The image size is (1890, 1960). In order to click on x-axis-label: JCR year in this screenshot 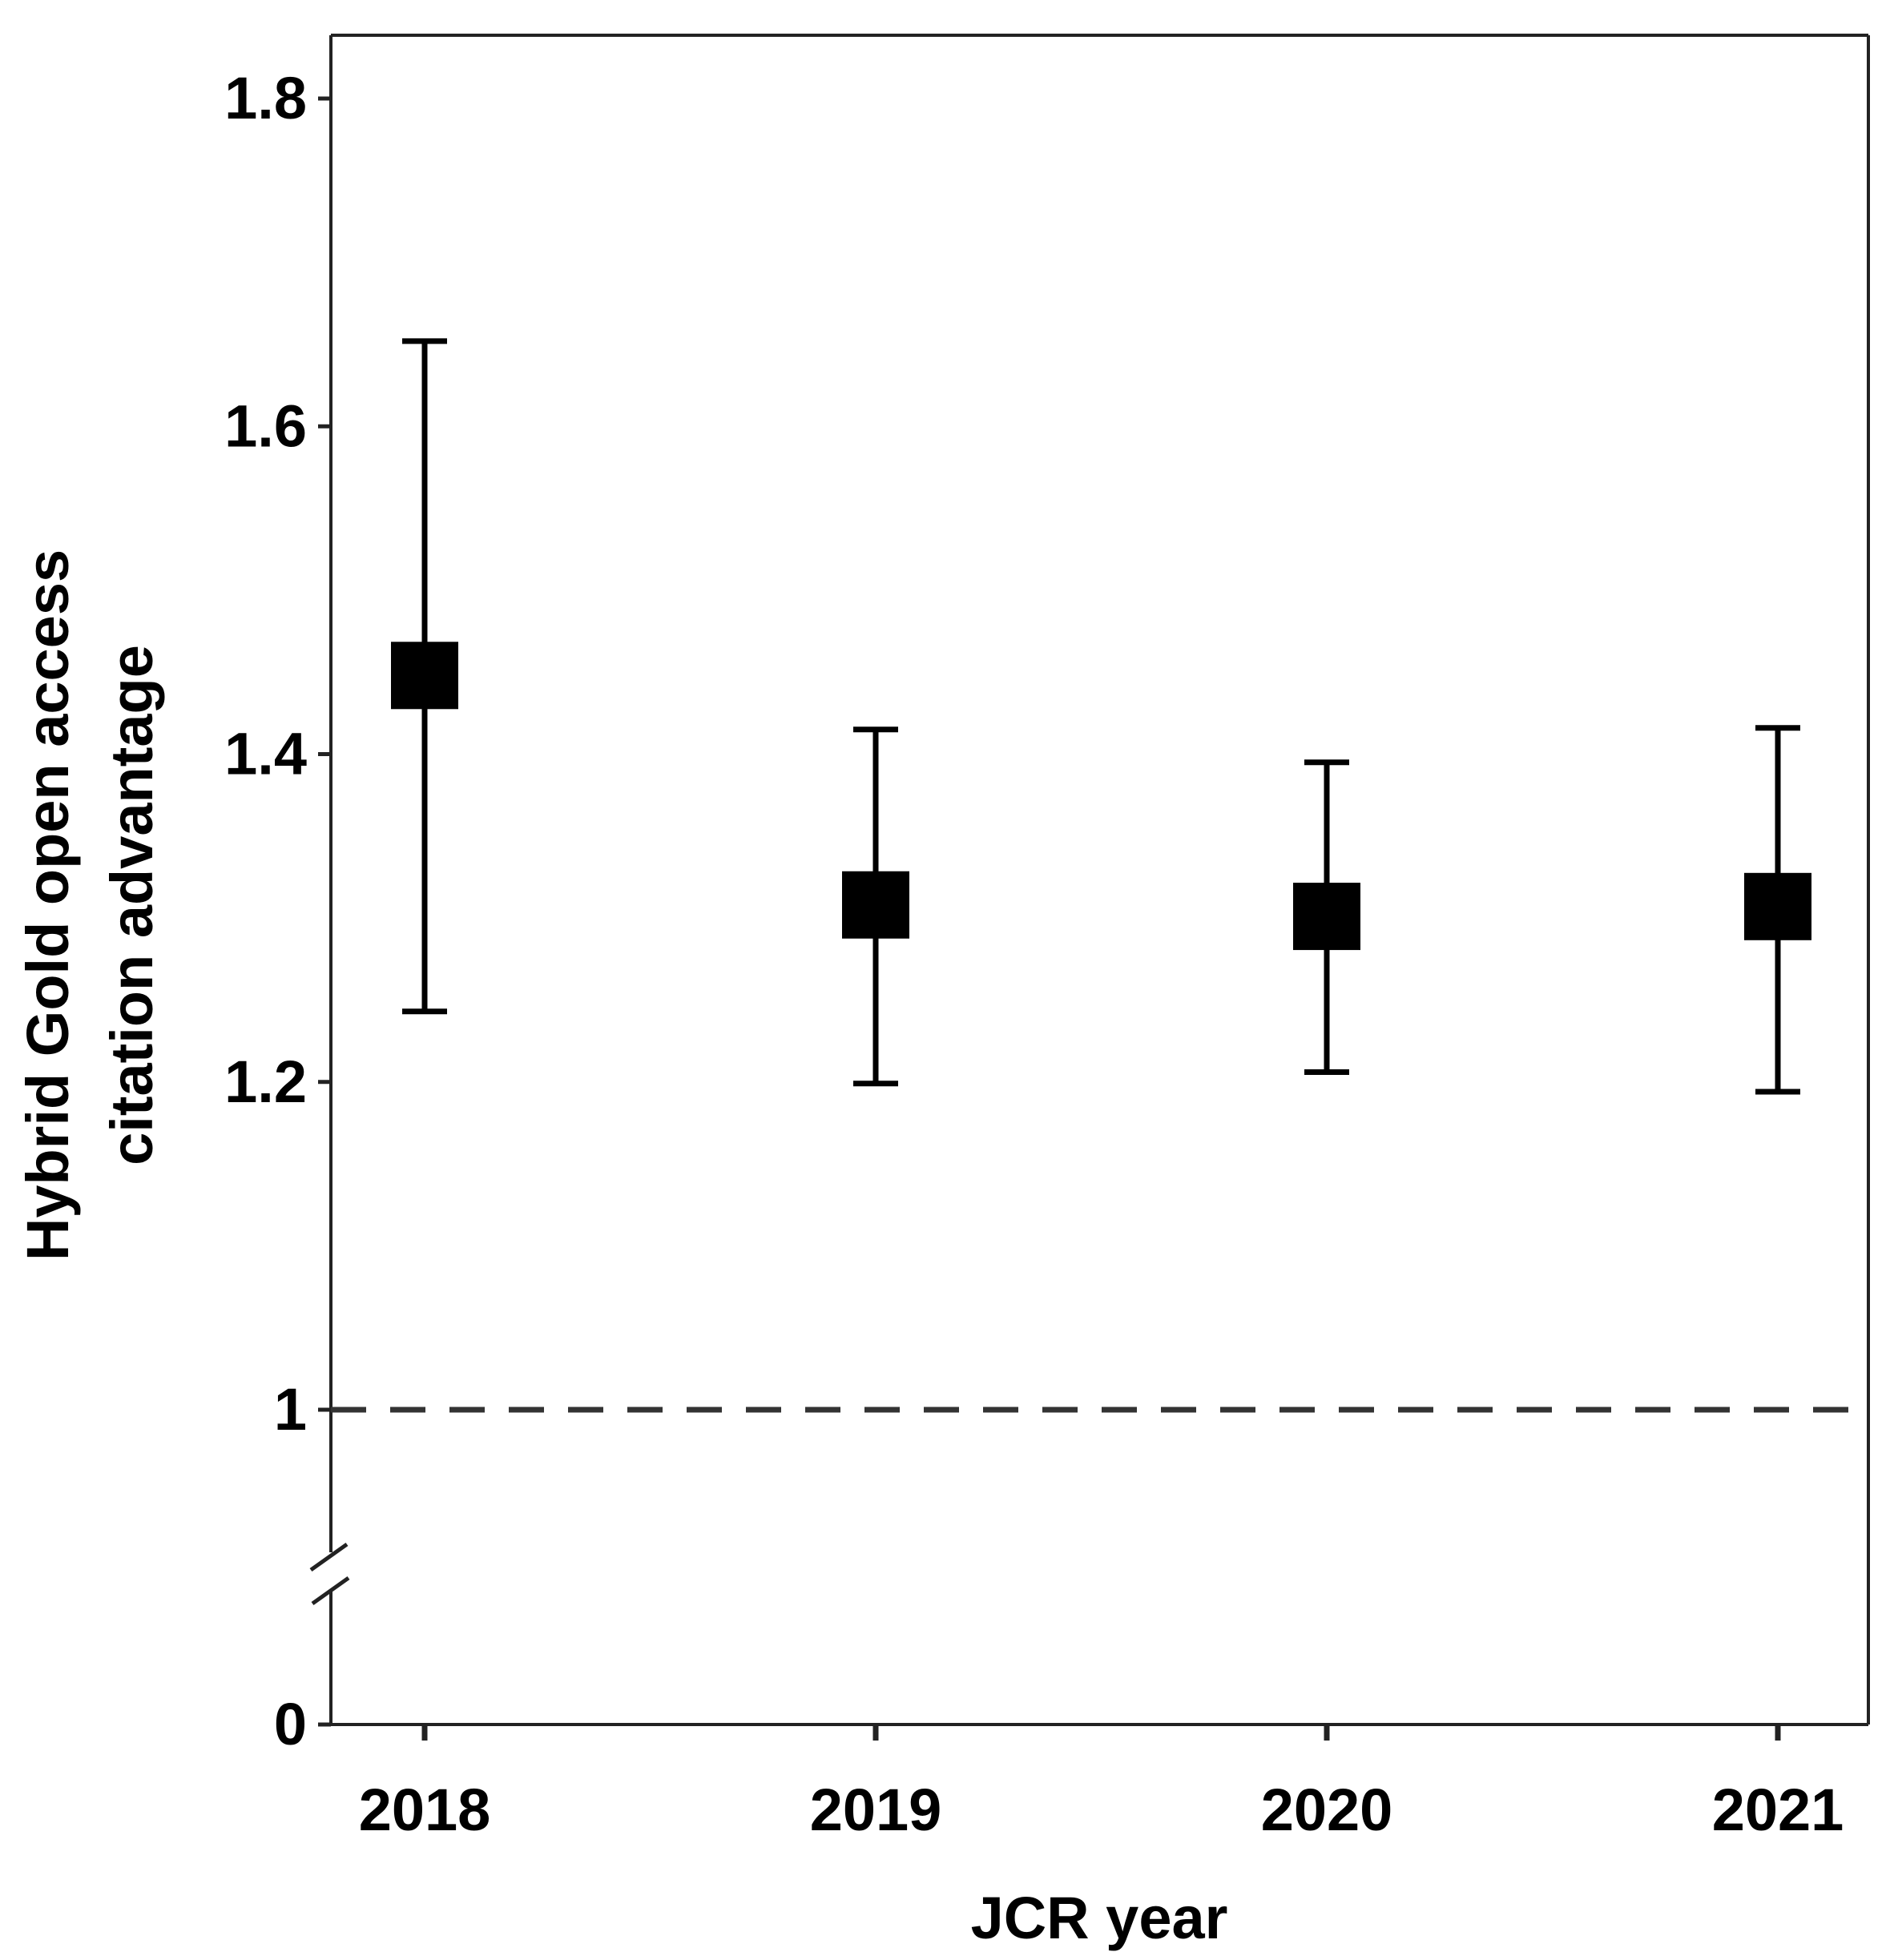, I will do `click(1099, 1918)`.